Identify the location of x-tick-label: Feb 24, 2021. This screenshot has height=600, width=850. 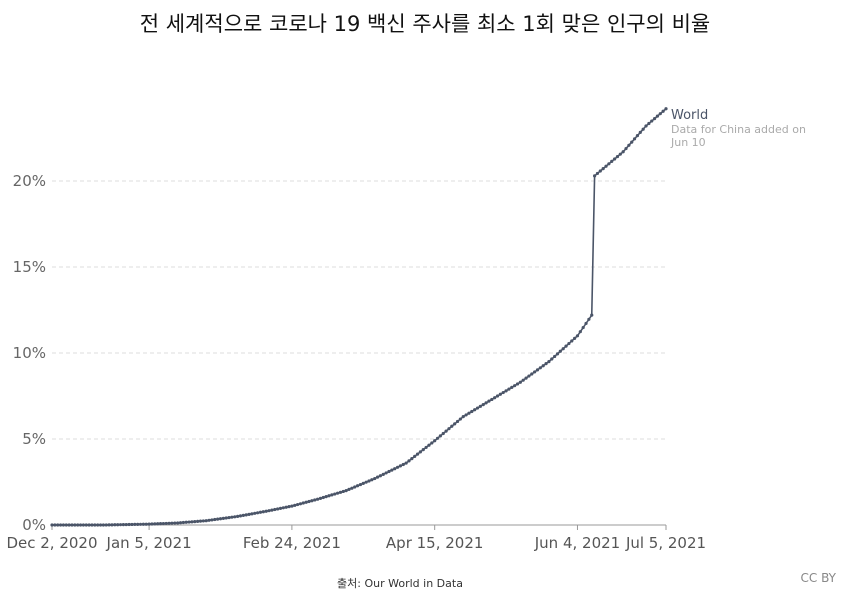
(292, 543).